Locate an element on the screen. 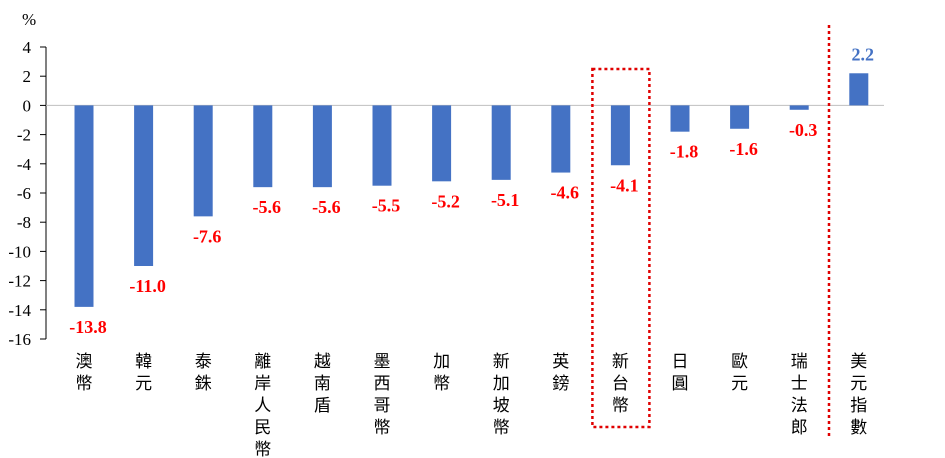 This screenshot has width=945, height=458. data-label: -7.6 is located at coordinates (207, 236).